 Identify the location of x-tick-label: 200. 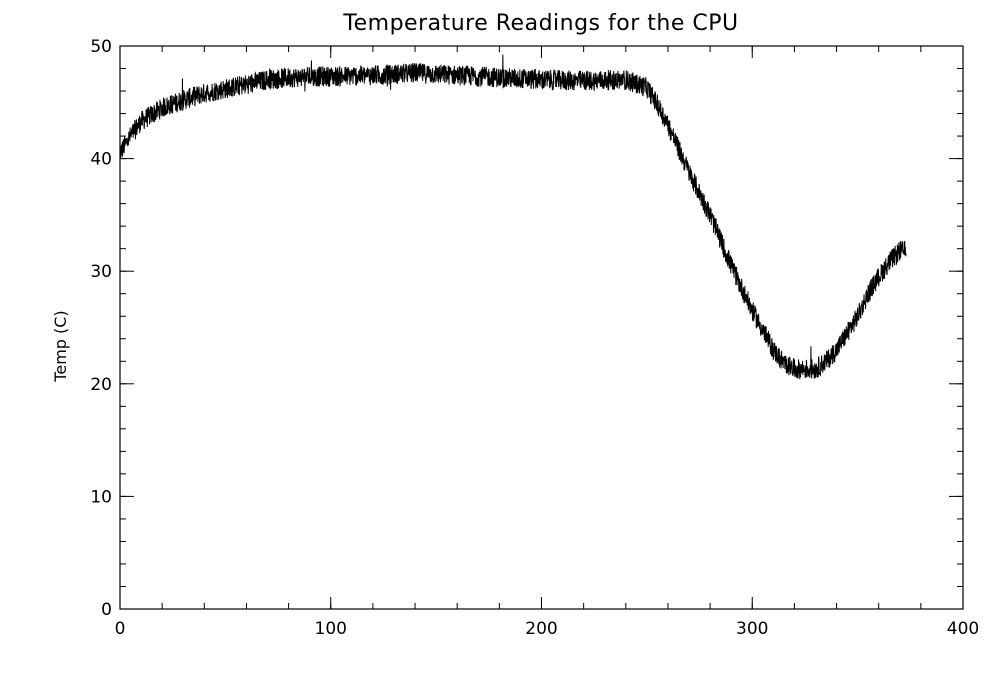
(541, 629).